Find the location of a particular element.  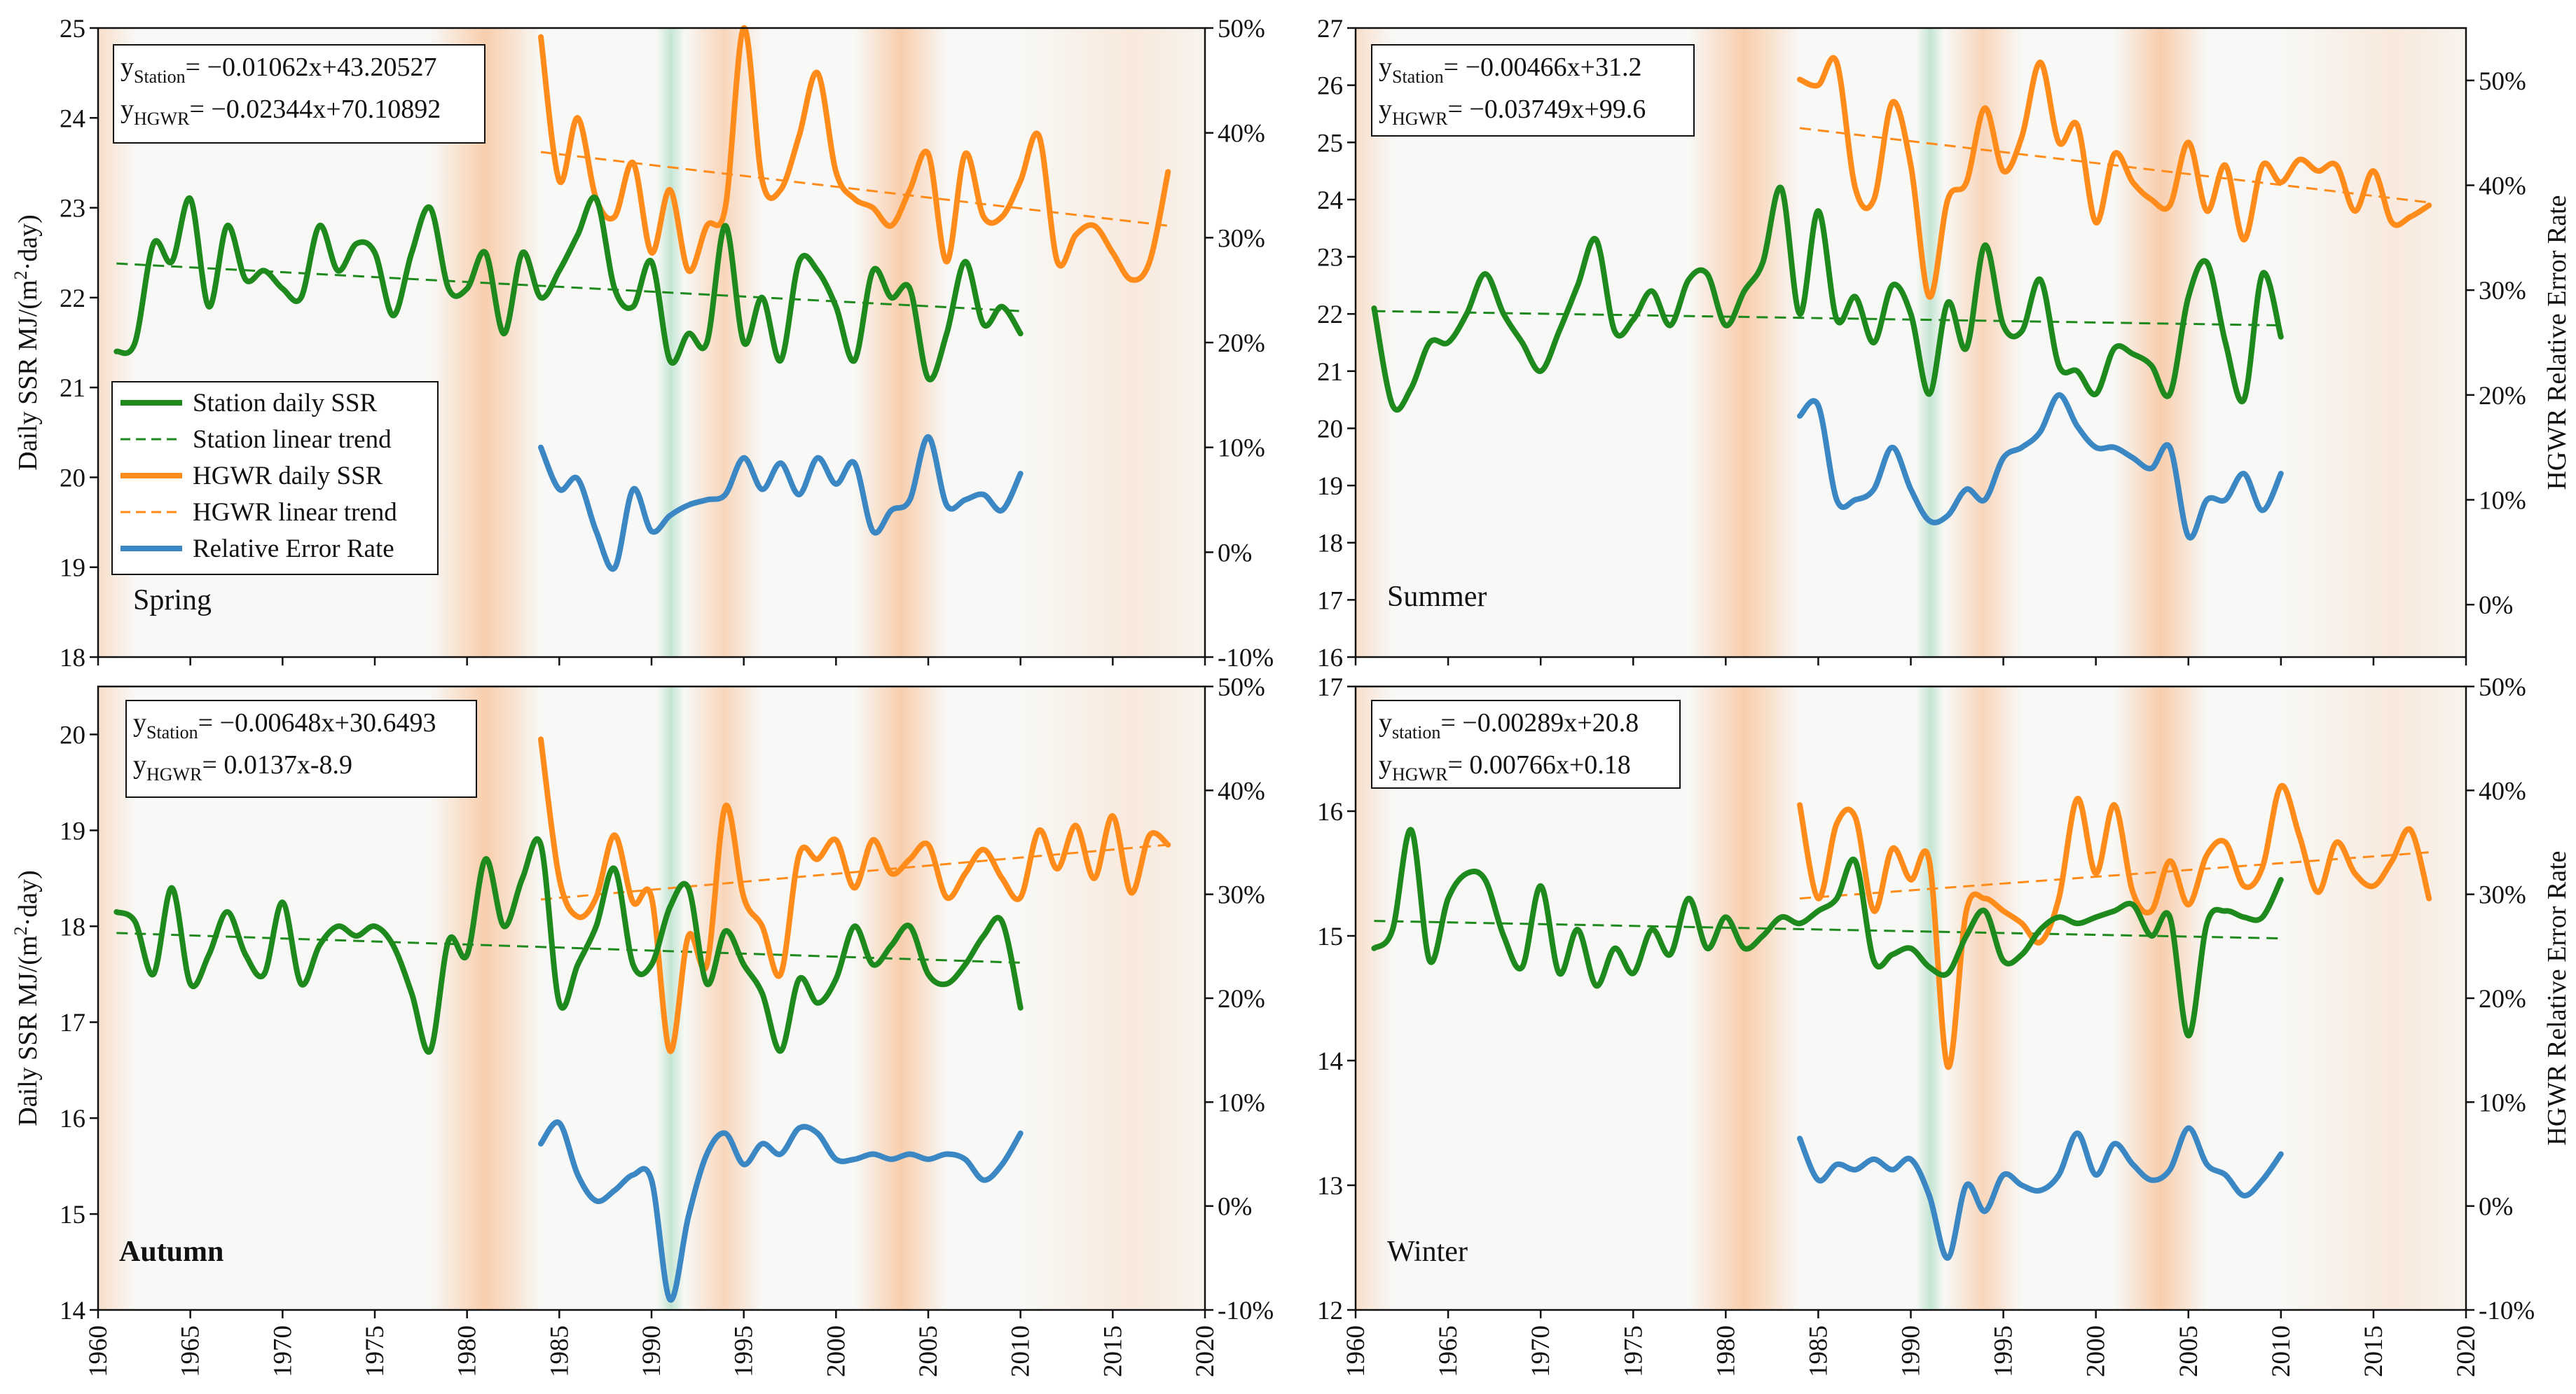

hgwr-ssr-line is located at coordinates (2114, 177).